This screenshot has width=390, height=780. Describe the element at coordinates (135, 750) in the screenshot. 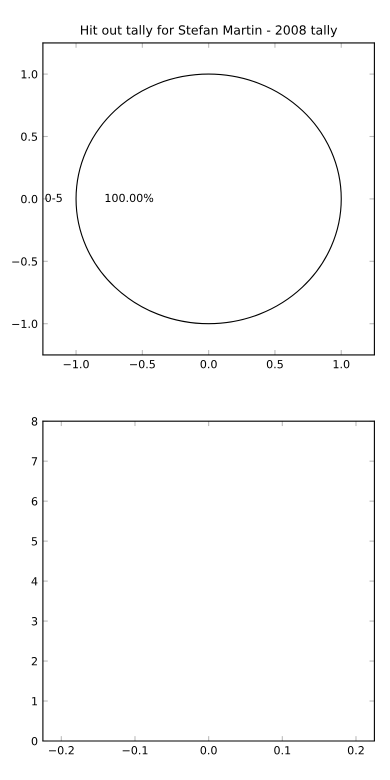

I see `x-tick-label: −0.1` at that location.